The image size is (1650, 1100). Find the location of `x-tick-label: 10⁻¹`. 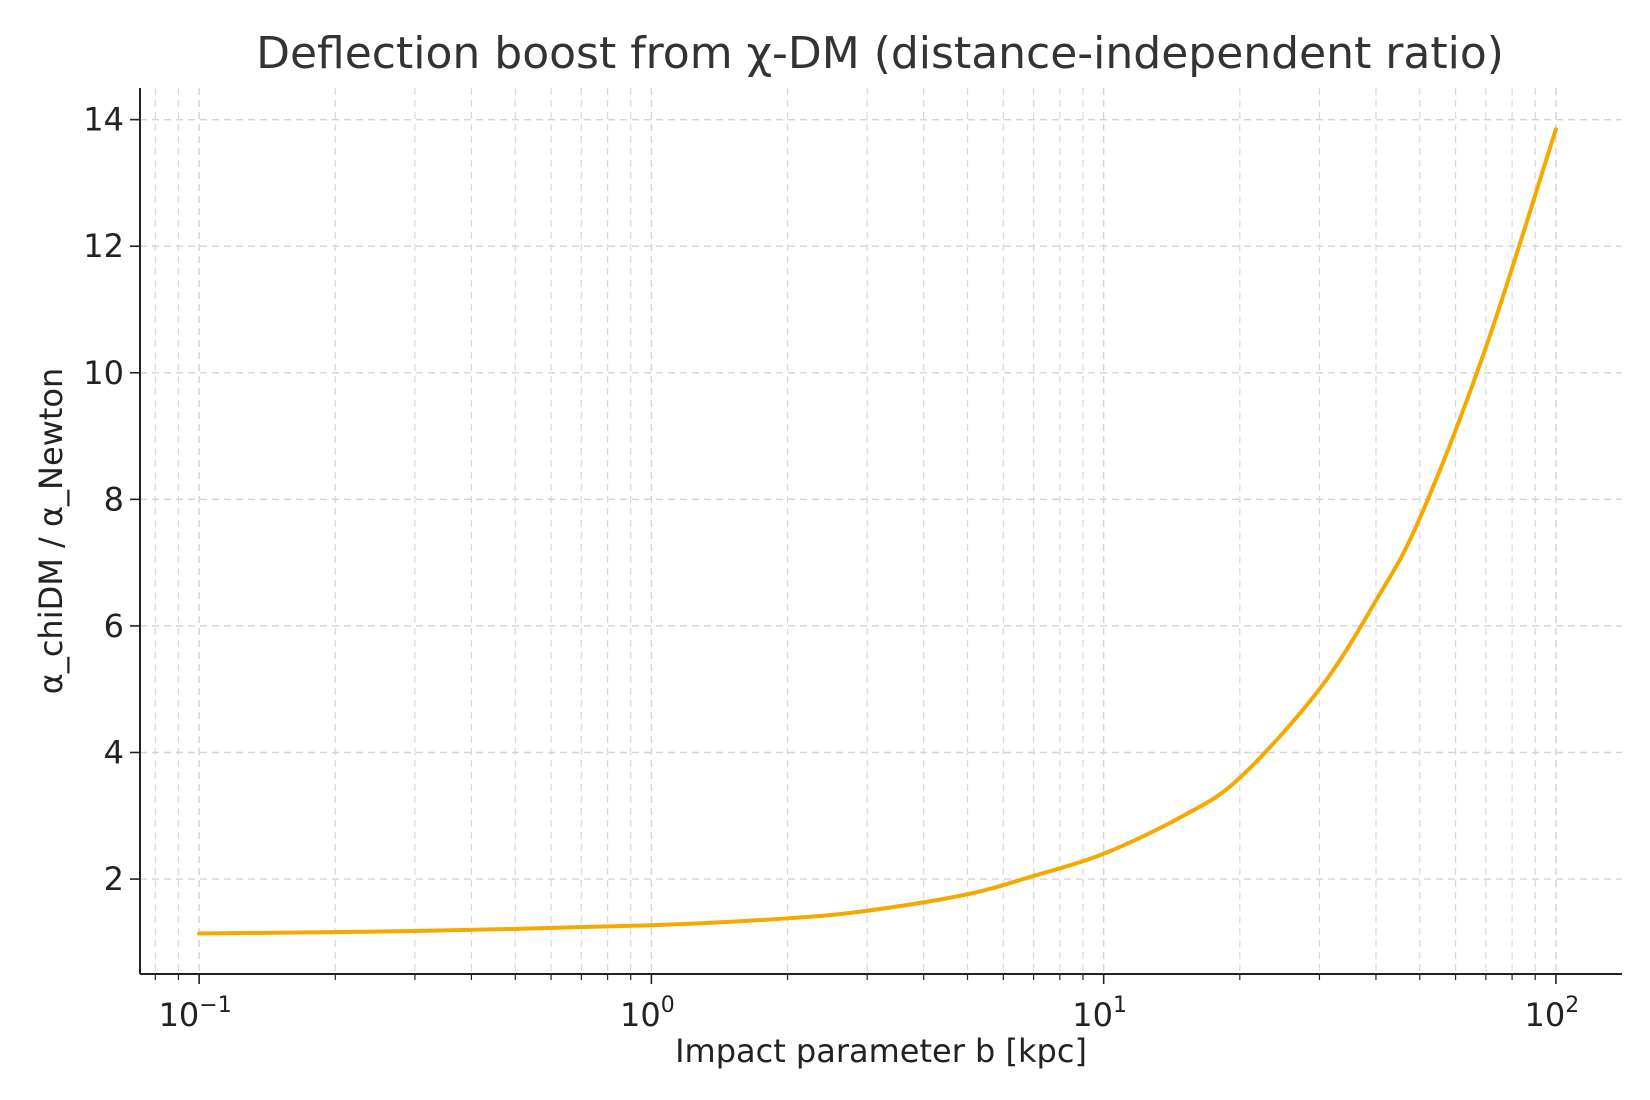

x-tick-label: 10⁻¹ is located at coordinates (195, 1013).